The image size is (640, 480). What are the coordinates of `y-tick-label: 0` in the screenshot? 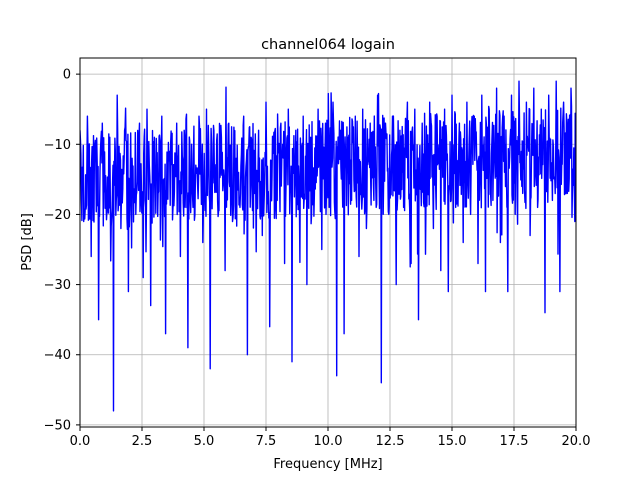 It's located at (67, 75).